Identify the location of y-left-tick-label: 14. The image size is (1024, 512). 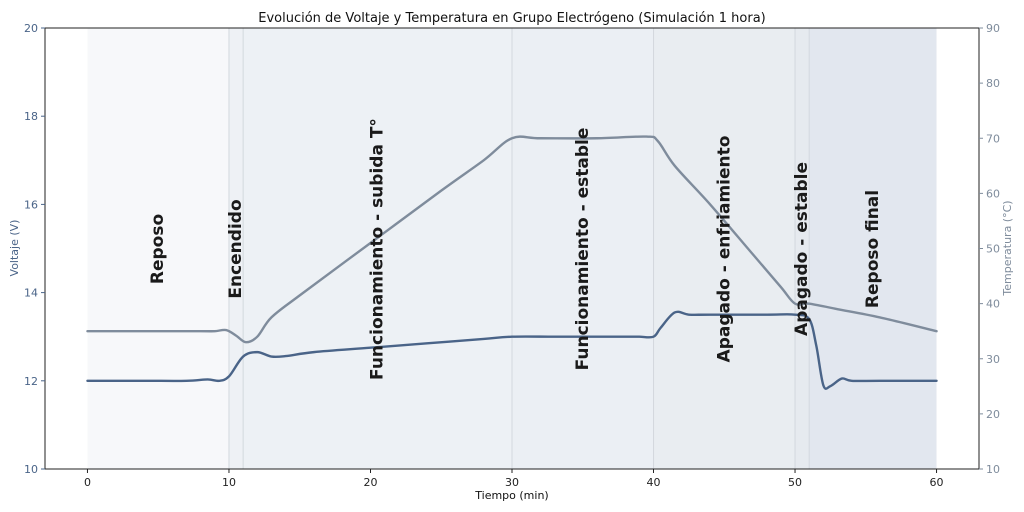
(31, 293).